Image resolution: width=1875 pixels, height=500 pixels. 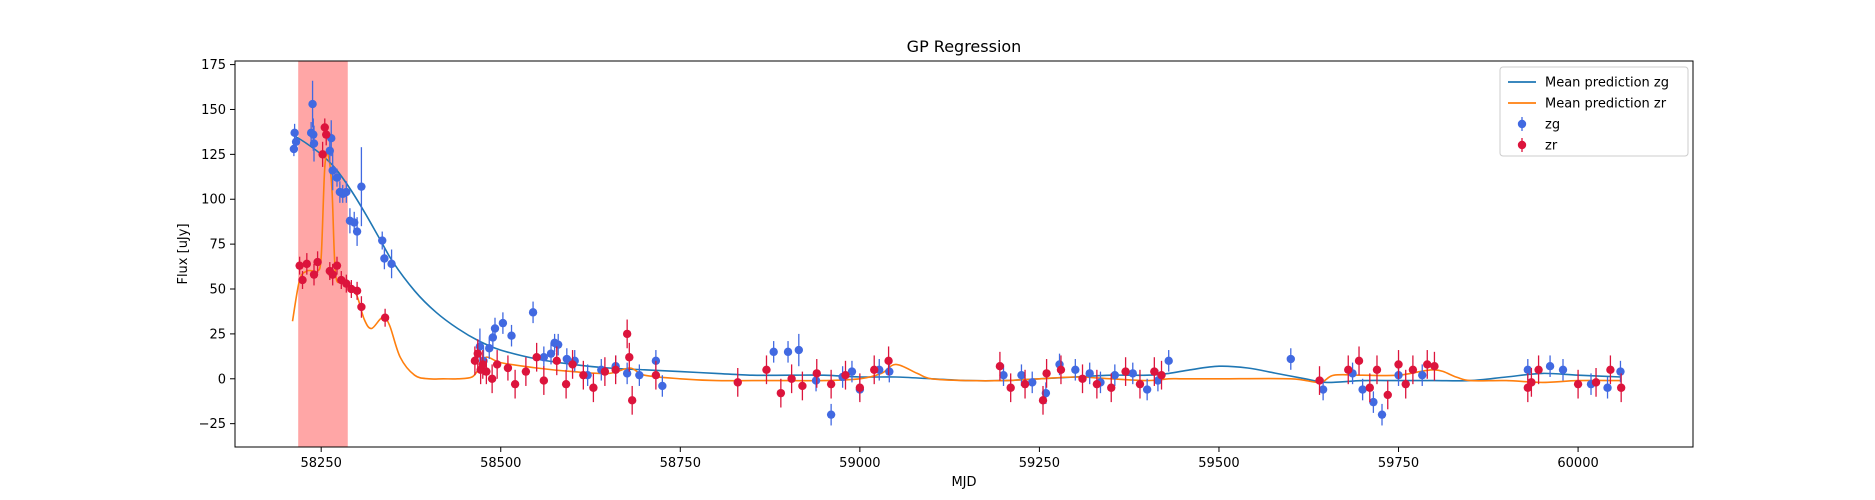 I want to click on chart-title: GP Regression, so click(x=964, y=46).